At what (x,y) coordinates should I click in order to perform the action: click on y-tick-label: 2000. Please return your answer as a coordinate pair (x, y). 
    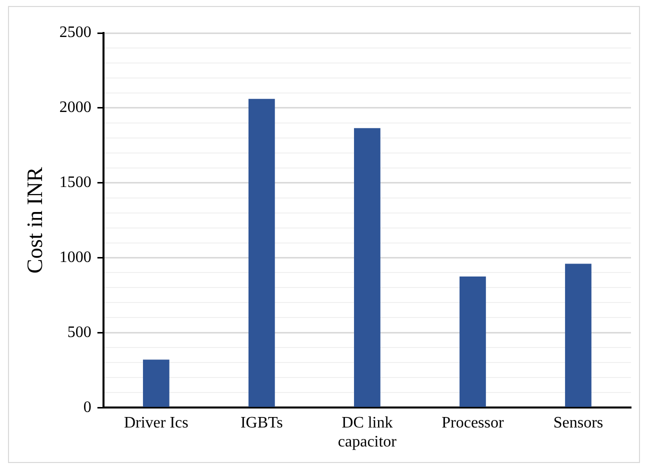
    Looking at the image, I should click on (75, 107).